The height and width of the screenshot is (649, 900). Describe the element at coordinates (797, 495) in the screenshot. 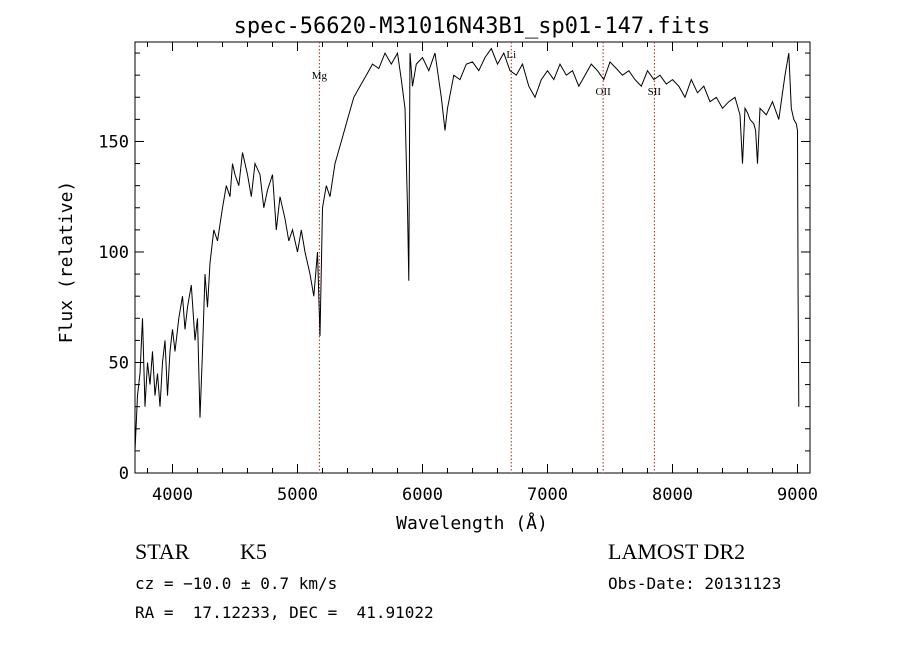

I see `x-tick-label: 9000` at that location.